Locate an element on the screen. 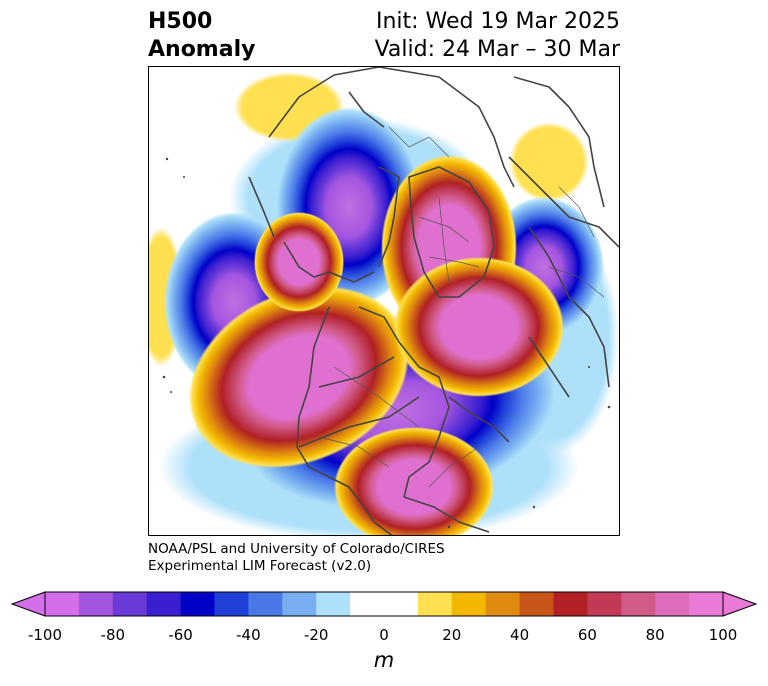 The height and width of the screenshot is (686, 768). colorbar-tick-labels: -100 -80 -60 -40 -20 0 20 40 60 80 100 is located at coordinates (384, 636).